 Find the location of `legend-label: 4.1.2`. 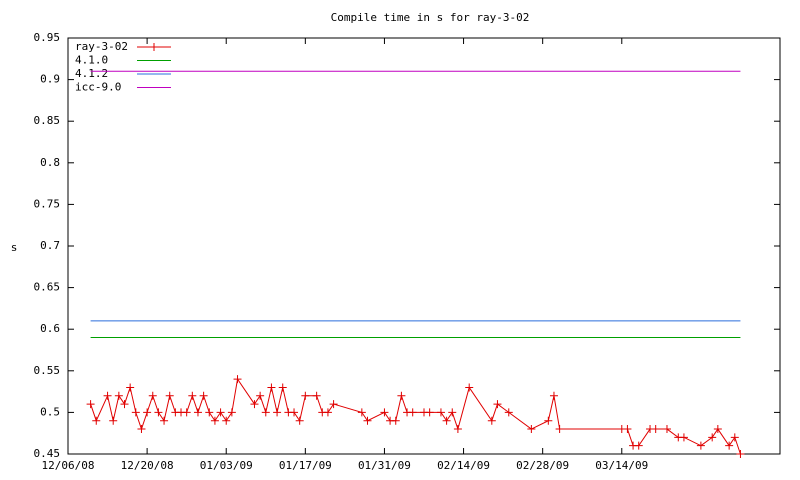

legend-label: 4.1.2 is located at coordinates (91, 73).